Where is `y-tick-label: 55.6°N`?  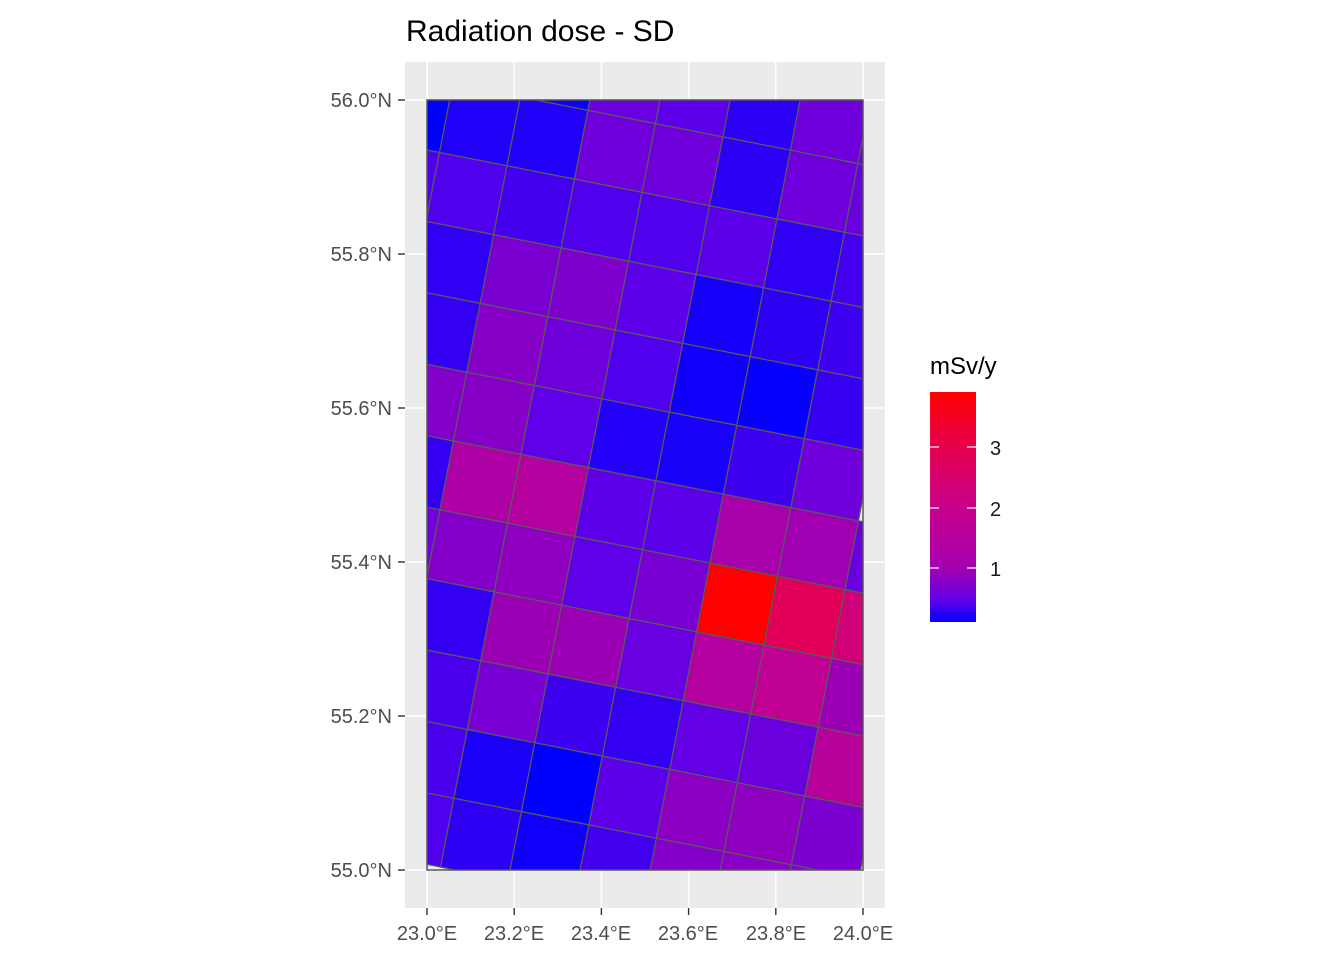
y-tick-label: 55.6°N is located at coordinates (361, 409).